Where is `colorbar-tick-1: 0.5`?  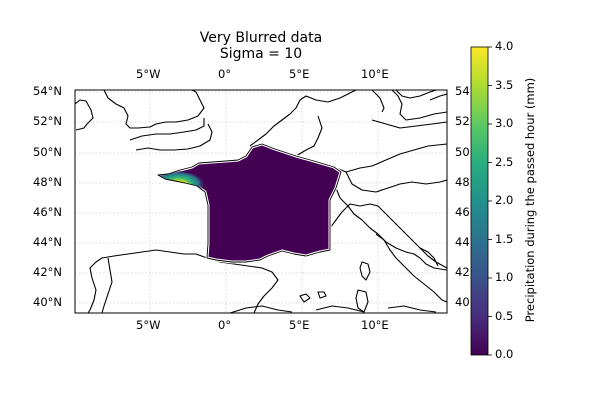 colorbar-tick-1: 0.5 is located at coordinates (504, 316).